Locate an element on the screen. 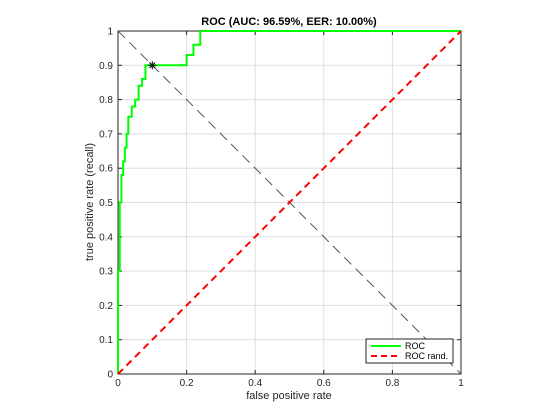 The image size is (560, 420). y-tick-label: 0.4 is located at coordinates (106, 237).